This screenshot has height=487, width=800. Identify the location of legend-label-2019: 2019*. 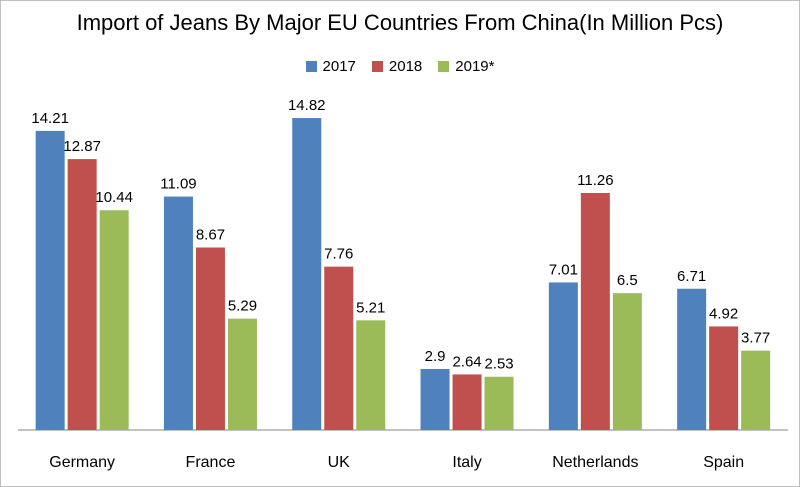
(475, 66).